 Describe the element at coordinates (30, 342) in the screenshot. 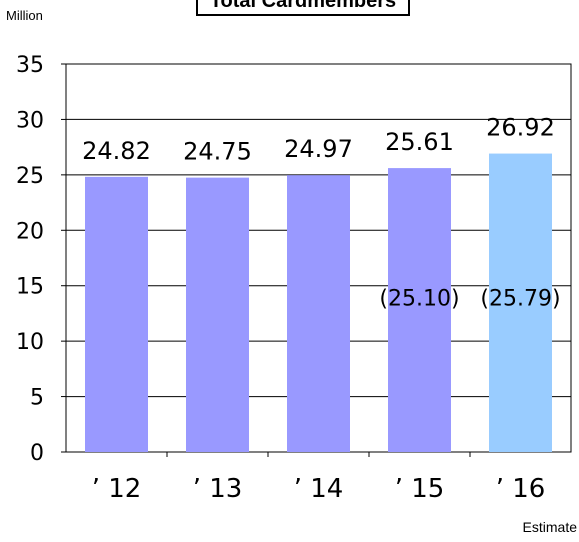

I see `y-tick-label: 10` at that location.